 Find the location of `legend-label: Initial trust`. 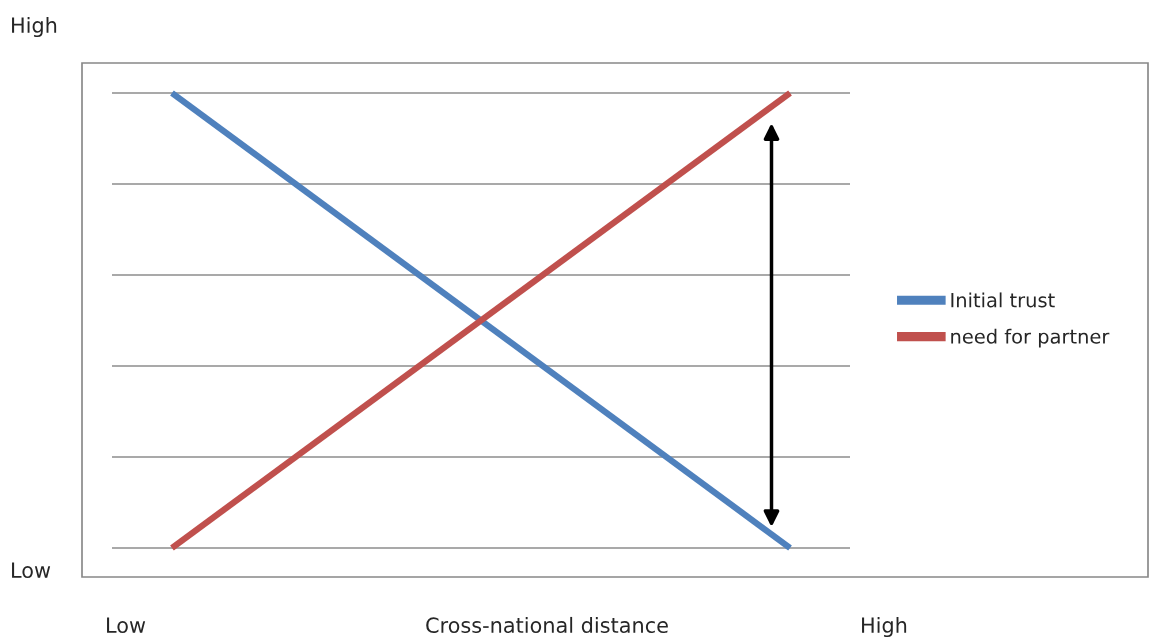

legend-label: Initial trust is located at coordinates (1003, 300).